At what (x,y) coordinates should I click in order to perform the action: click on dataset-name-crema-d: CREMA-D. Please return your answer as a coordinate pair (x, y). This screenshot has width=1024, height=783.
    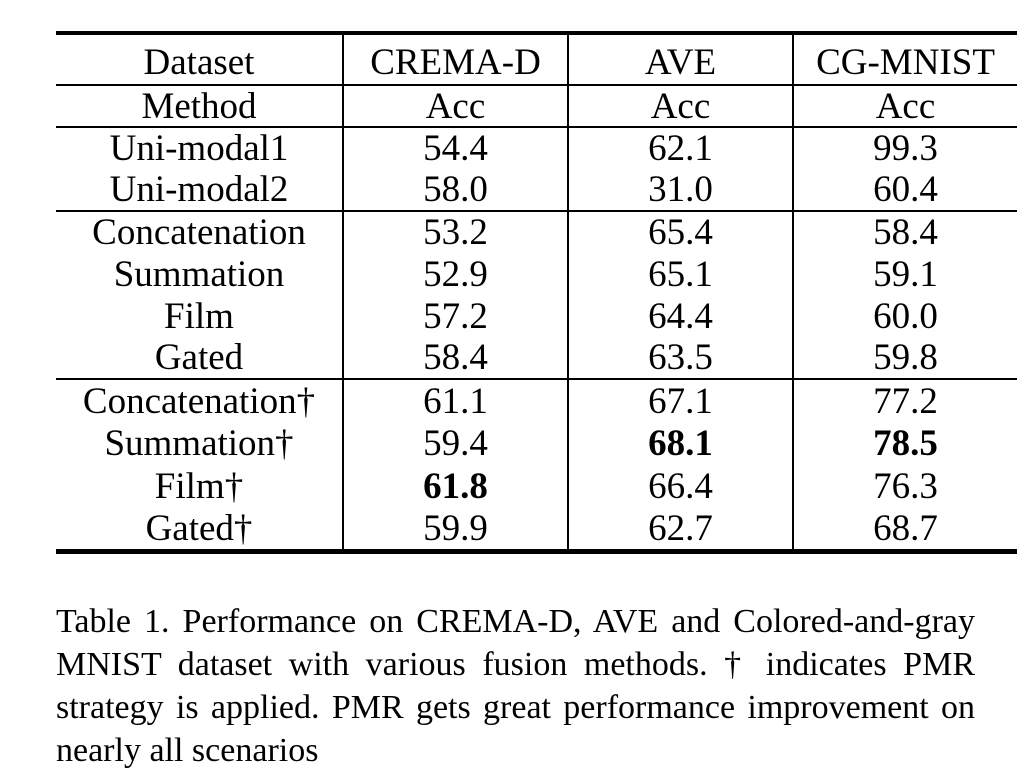
    Looking at the image, I should click on (455, 59).